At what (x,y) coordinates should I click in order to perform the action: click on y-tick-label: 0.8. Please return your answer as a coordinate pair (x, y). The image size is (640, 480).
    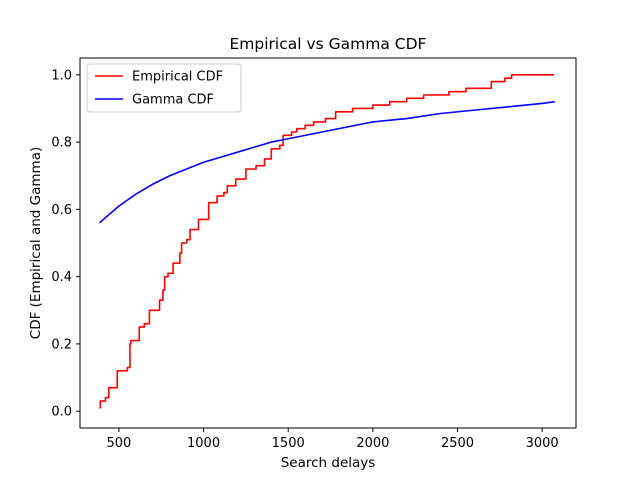
    Looking at the image, I should click on (61, 143).